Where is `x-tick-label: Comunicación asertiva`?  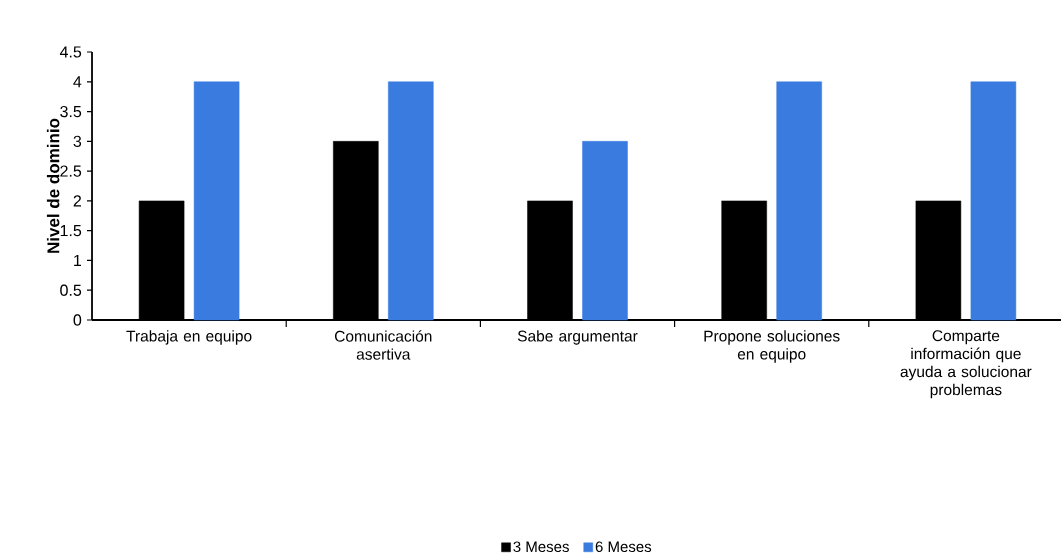
x-tick-label: Comunicación asertiva is located at coordinates (383, 345).